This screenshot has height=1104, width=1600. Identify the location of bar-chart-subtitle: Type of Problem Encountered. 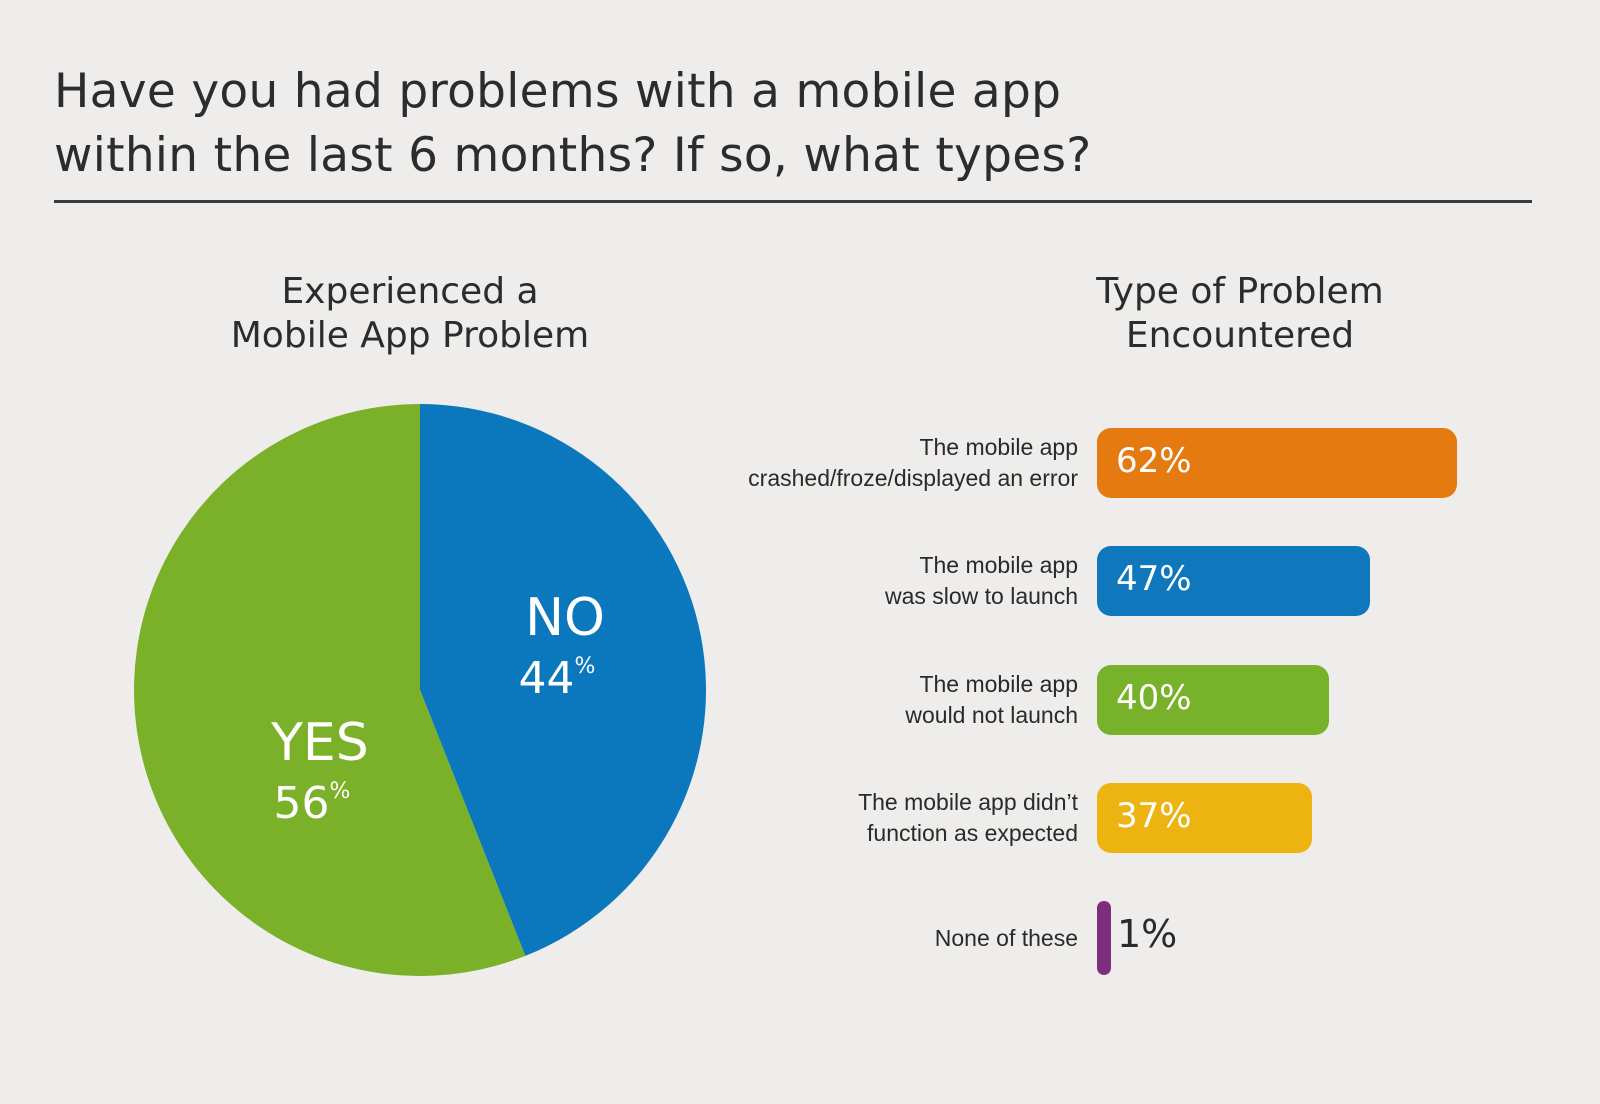
(1240, 314).